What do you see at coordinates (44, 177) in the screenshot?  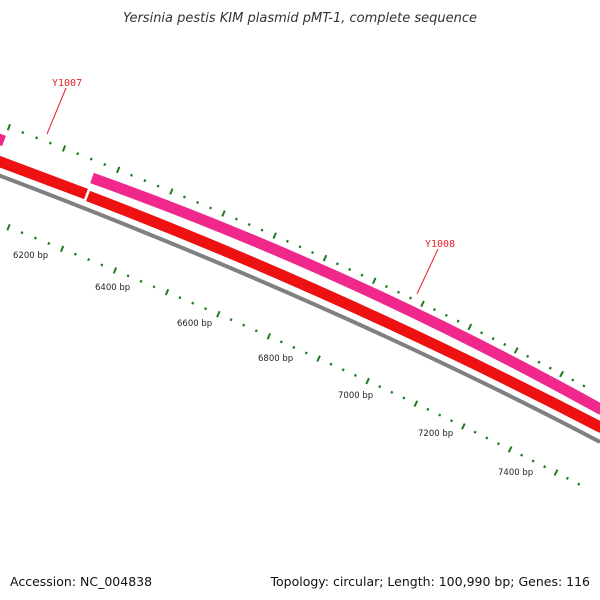 I see `cds-reverse-feature` at bounding box center [44, 177].